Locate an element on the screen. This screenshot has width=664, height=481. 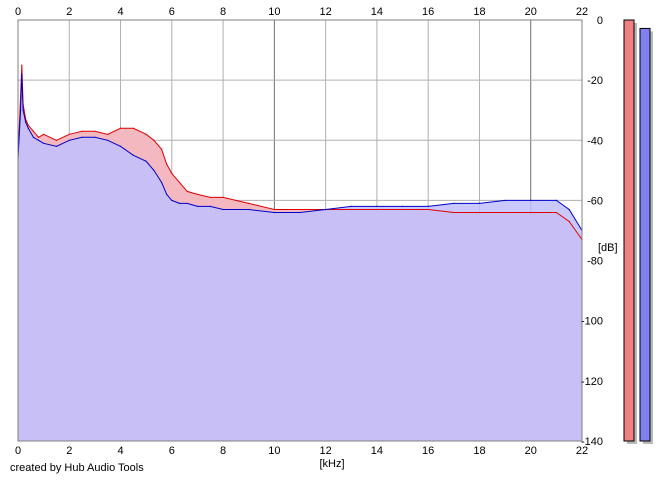
x-axis-label: [kHz] is located at coordinates (331, 464).